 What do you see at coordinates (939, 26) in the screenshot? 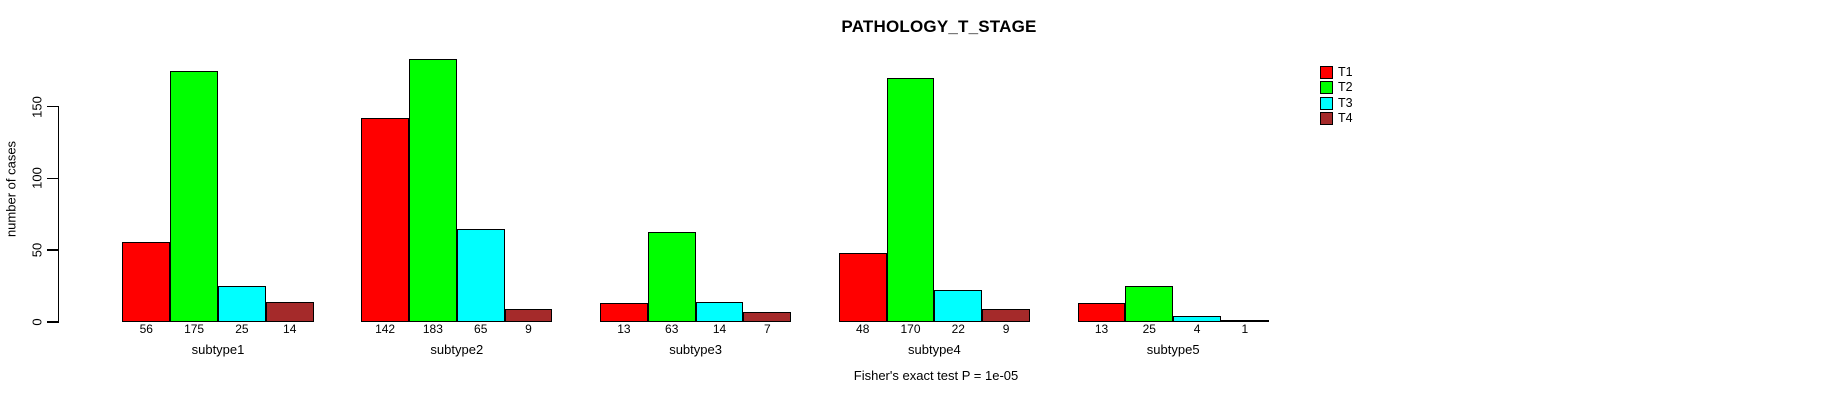
I see `chart-title: PATHOLOGY_T_STAGE` at bounding box center [939, 26].